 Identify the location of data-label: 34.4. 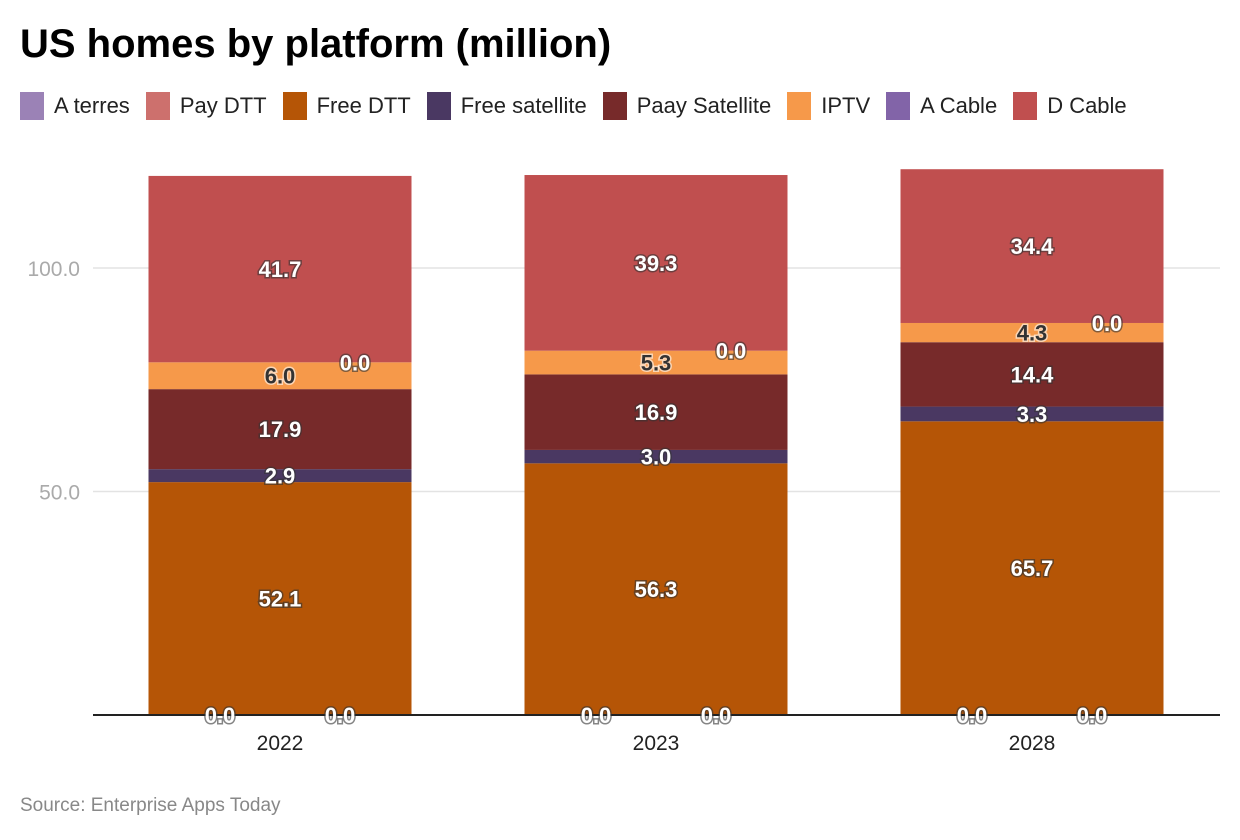
(1033, 246).